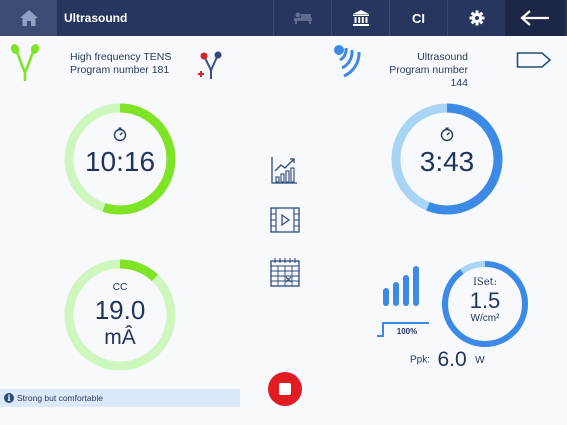 This screenshot has width=567, height=425. What do you see at coordinates (452, 359) in the screenshot?
I see `ppk-value: 6.0` at bounding box center [452, 359].